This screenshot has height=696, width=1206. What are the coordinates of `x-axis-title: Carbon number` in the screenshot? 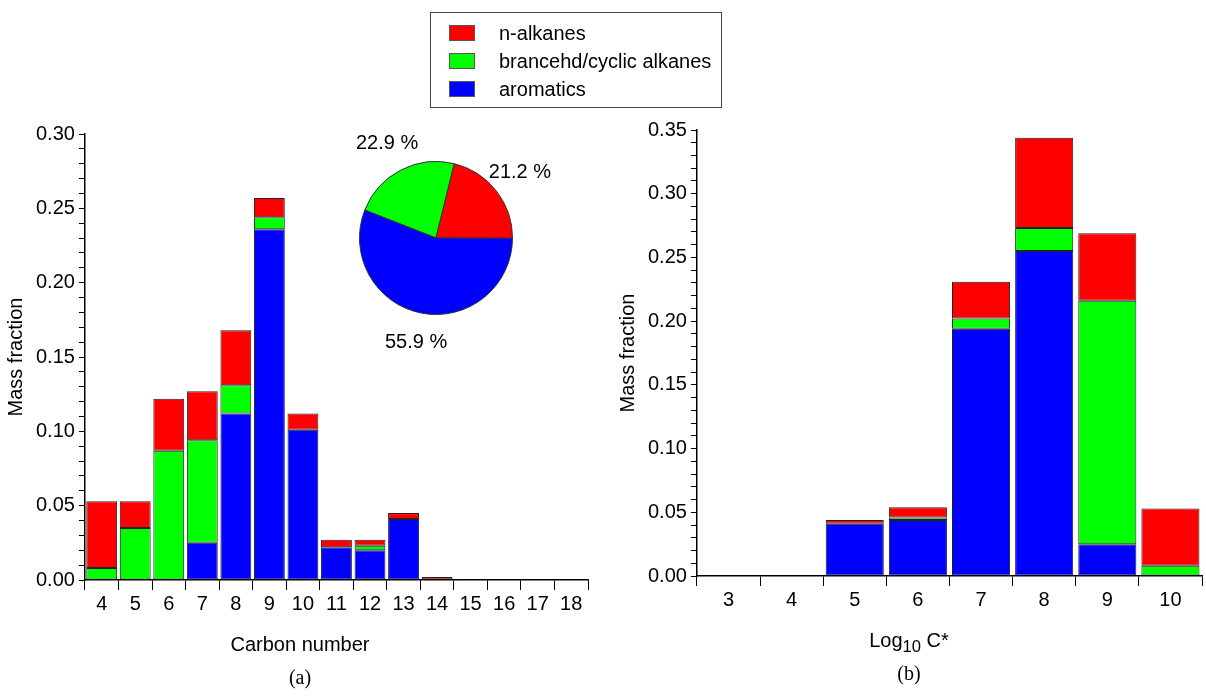 It's located at (300, 644).